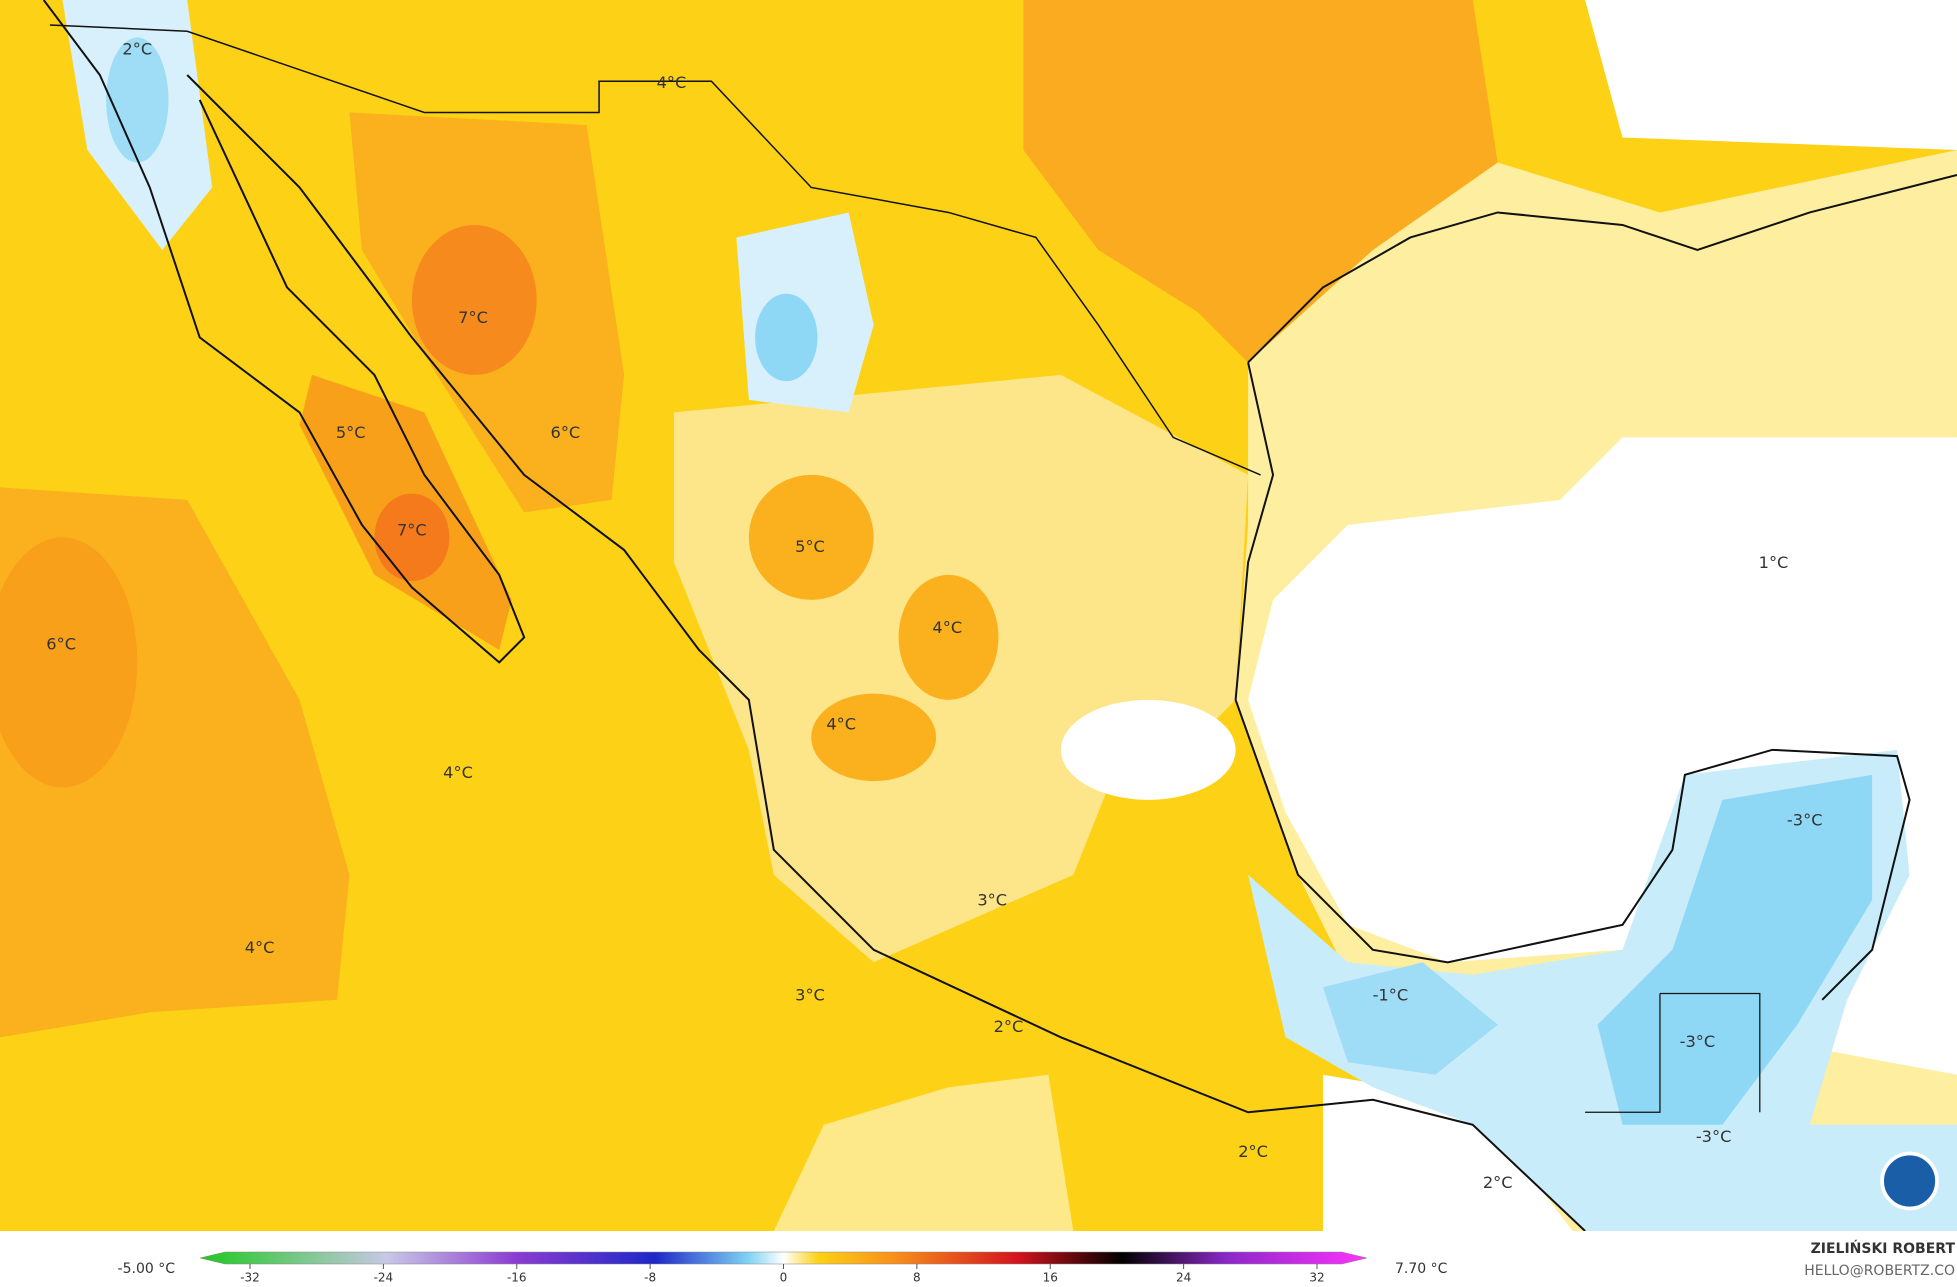  I want to click on colorbar-ticks: -32 -24 -16 -8 0 8 16 24 32, so click(782, 1274).